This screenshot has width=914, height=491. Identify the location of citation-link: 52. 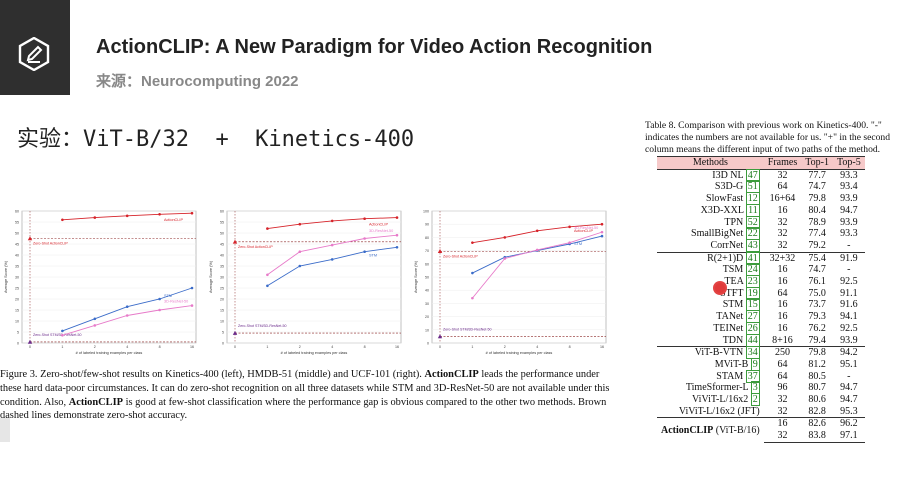
(752, 222).